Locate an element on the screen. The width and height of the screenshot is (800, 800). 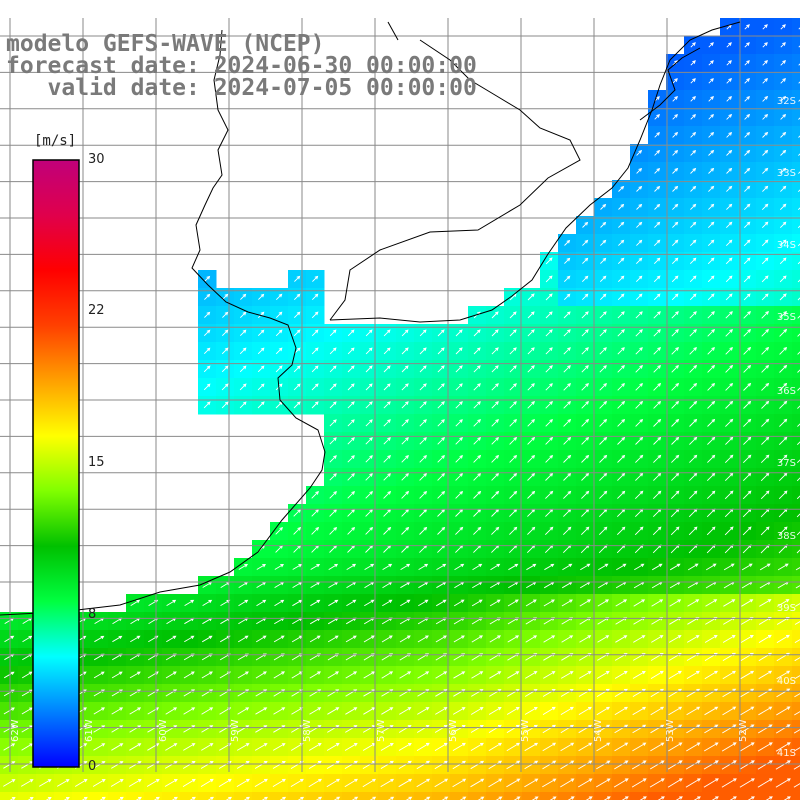
lat-label-36s: 36S is located at coordinates (786, 391).